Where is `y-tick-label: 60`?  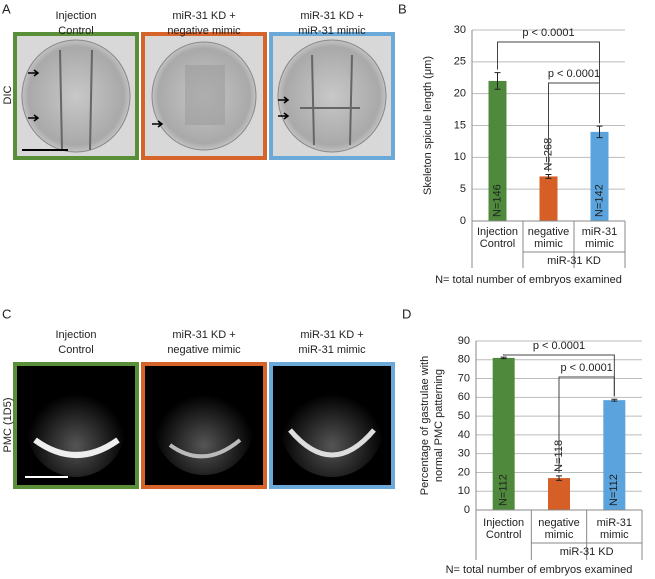
y-tick-label: 60 is located at coordinates (464, 397).